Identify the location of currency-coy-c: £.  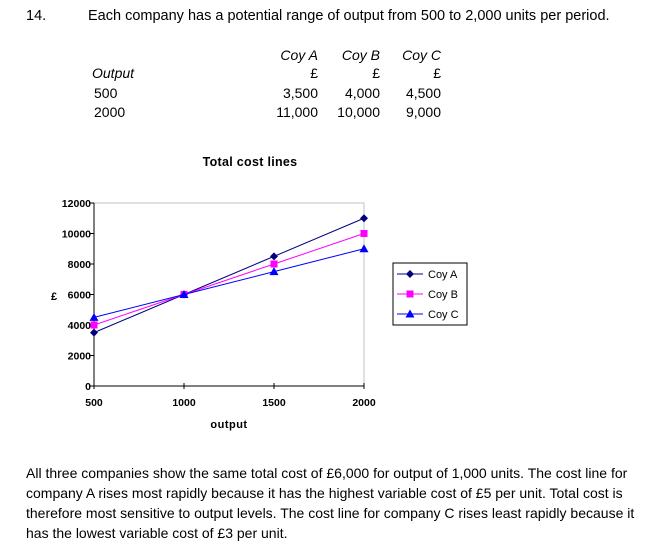
(437, 73).